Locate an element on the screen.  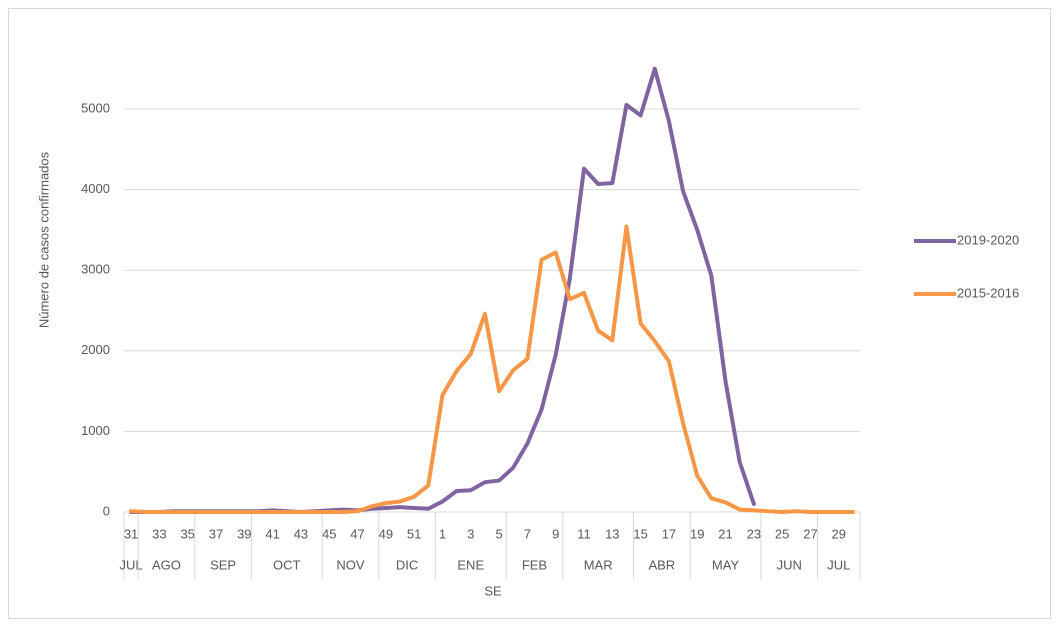
x-tick-label: 15 is located at coordinates (640, 533).